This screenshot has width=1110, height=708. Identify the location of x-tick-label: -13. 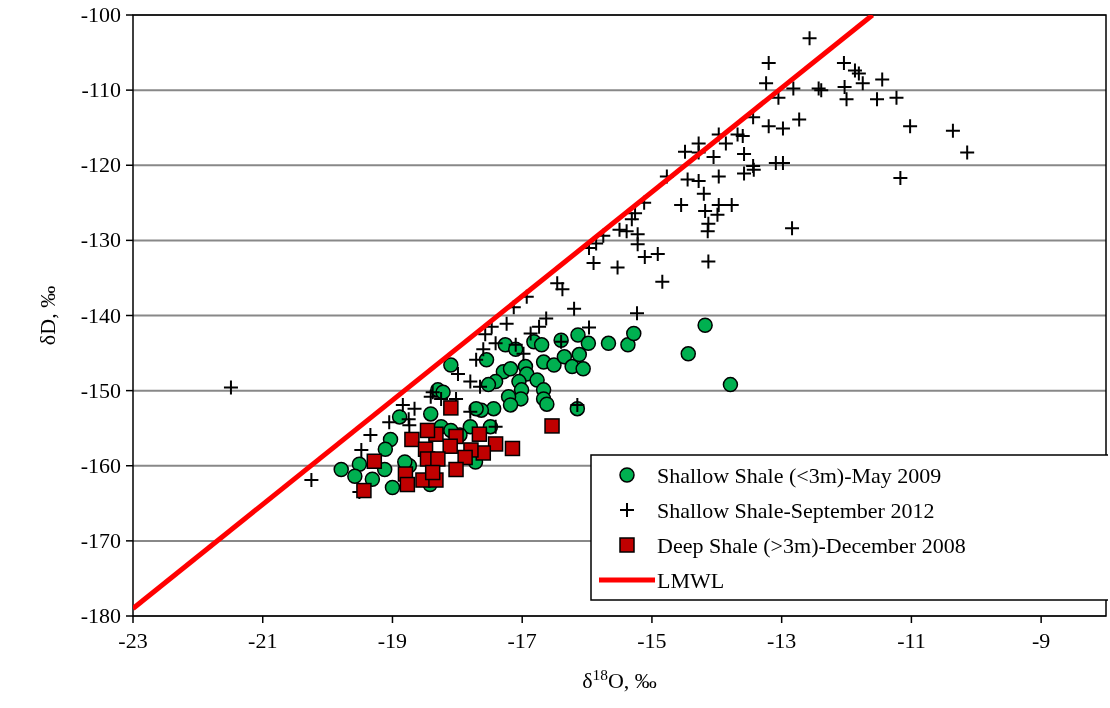
(782, 640).